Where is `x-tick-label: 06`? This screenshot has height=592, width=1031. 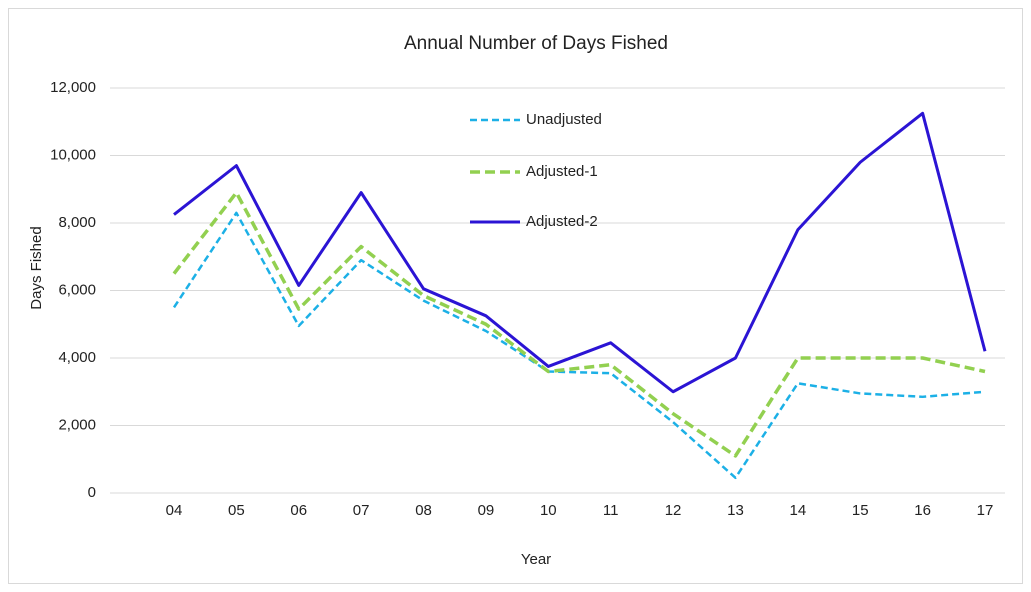 x-tick-label: 06 is located at coordinates (298, 510).